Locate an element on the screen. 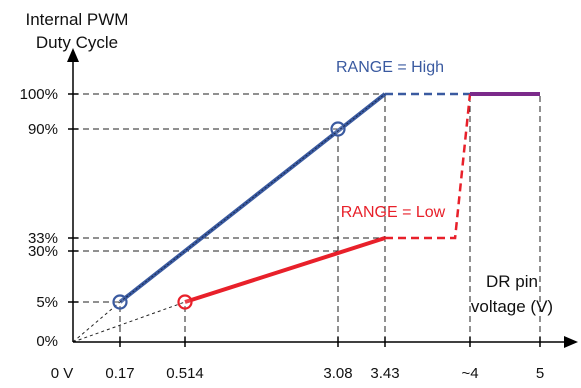 This screenshot has height=388, width=581. y-tick-label-100%: 100% is located at coordinates (39, 94).